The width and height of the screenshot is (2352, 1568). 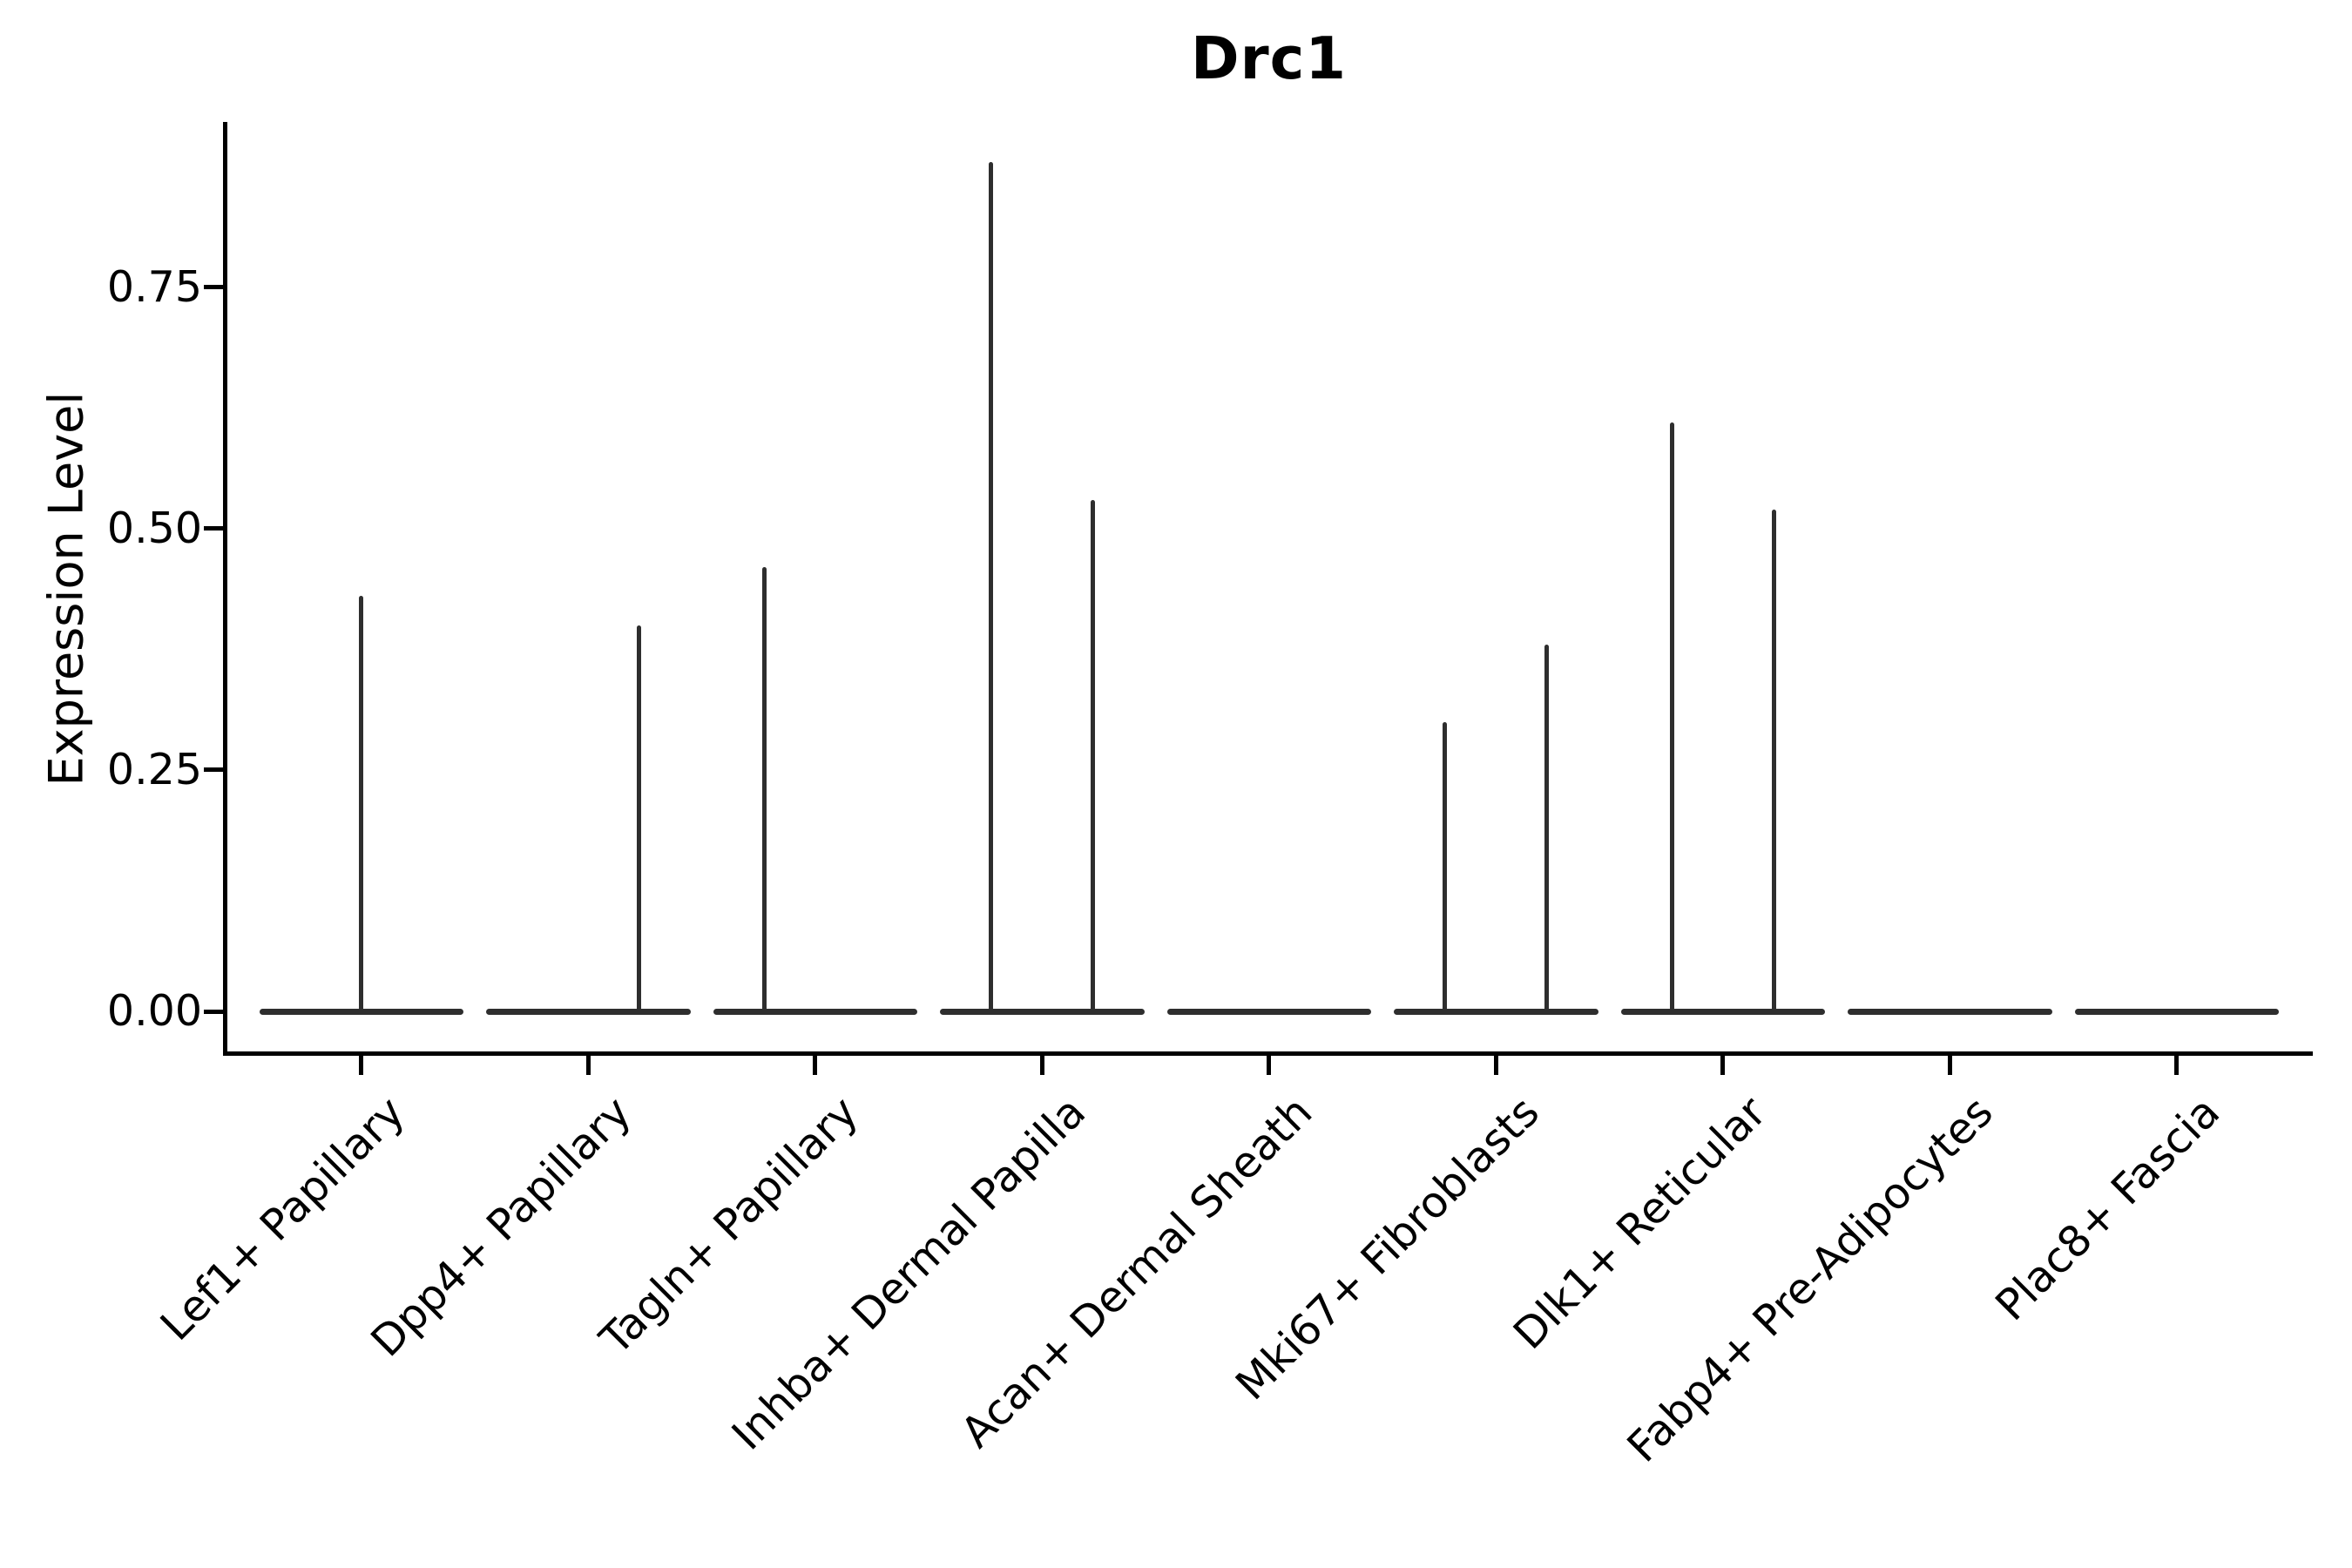 What do you see at coordinates (283, 1219) in the screenshot?
I see `x-tick-label: Lef1+ Papillary` at bounding box center [283, 1219].